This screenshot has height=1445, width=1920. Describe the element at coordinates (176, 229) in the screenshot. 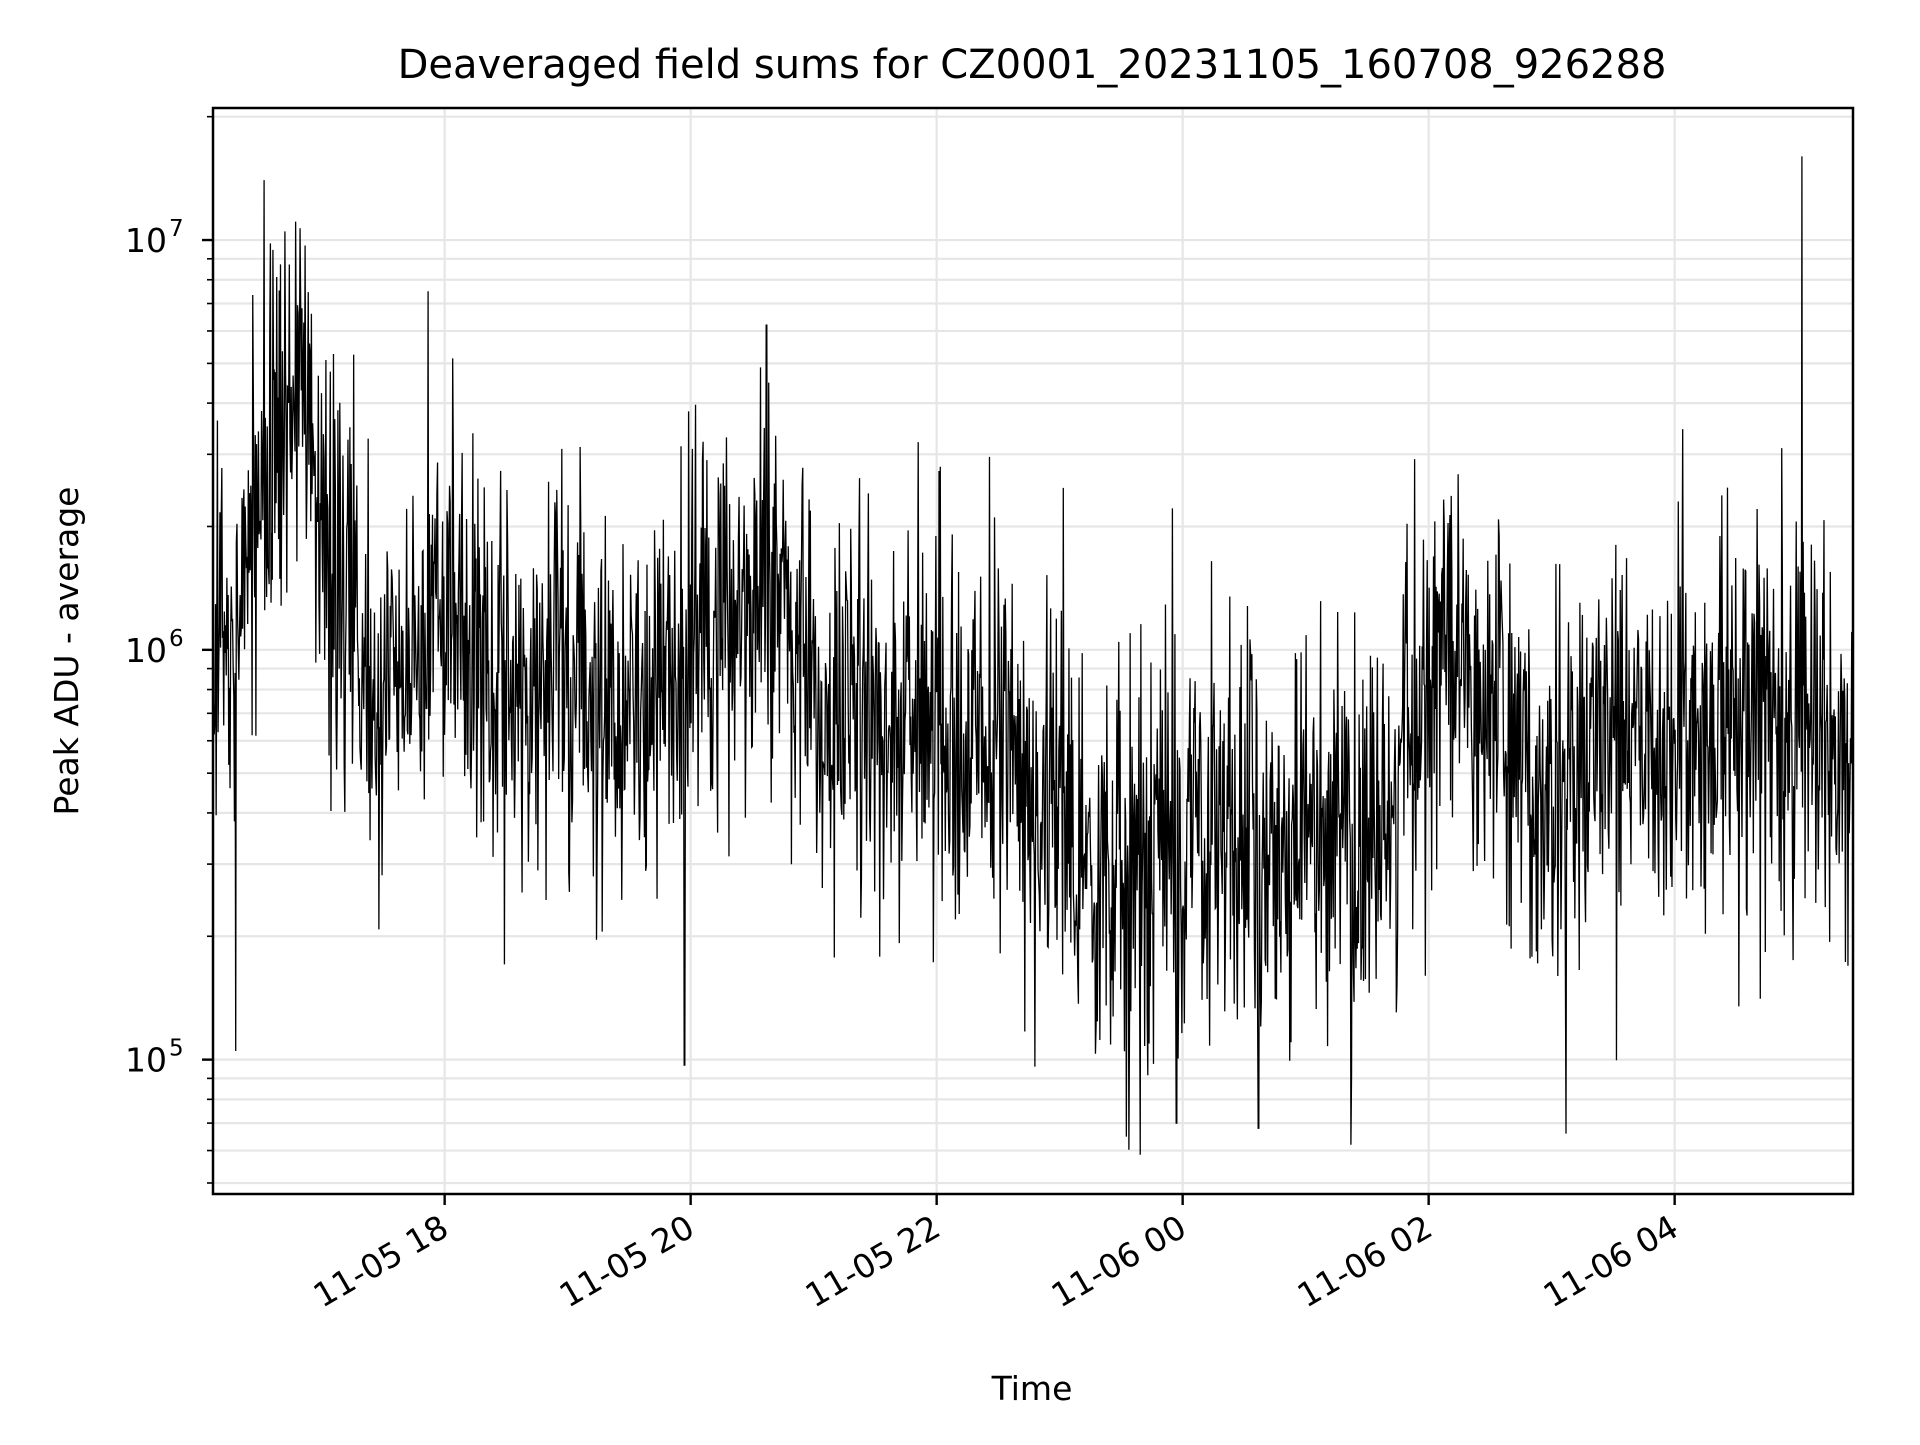

I see `y-tick-exponent: 7` at that location.